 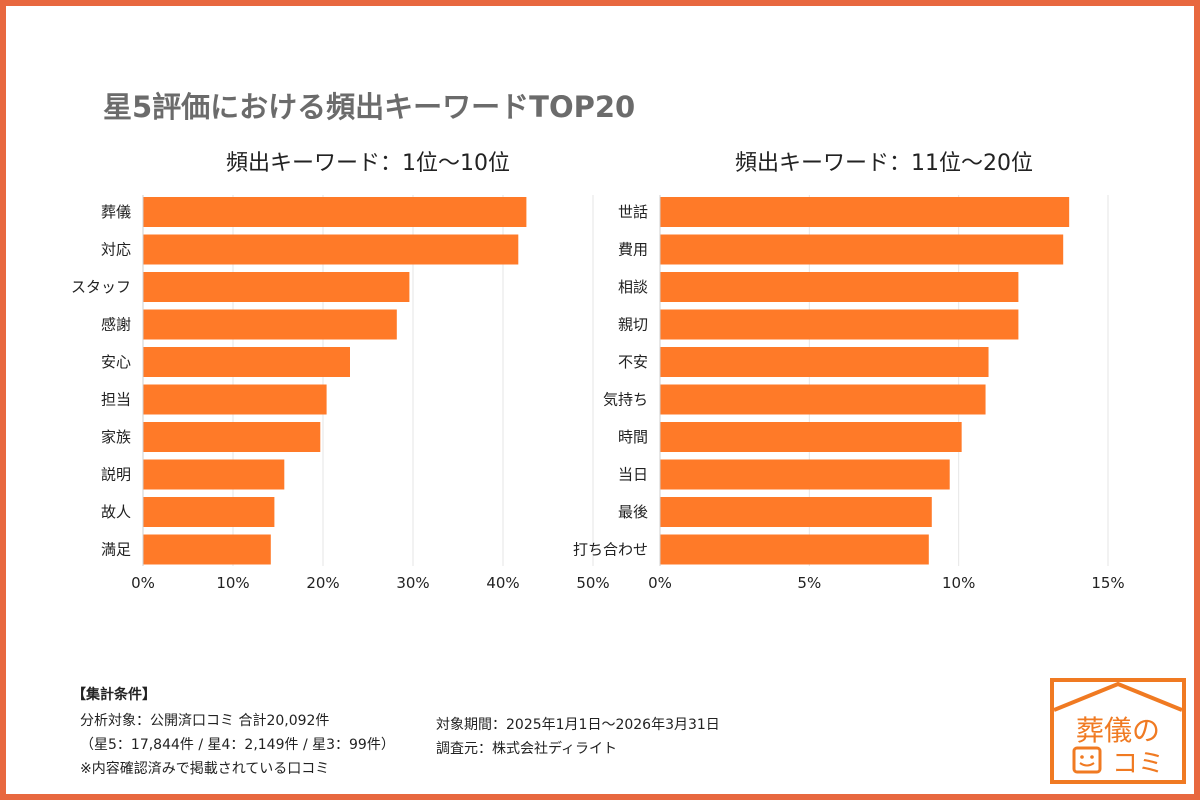 What do you see at coordinates (633, 512) in the screenshot?
I see `category-label: 最後` at bounding box center [633, 512].